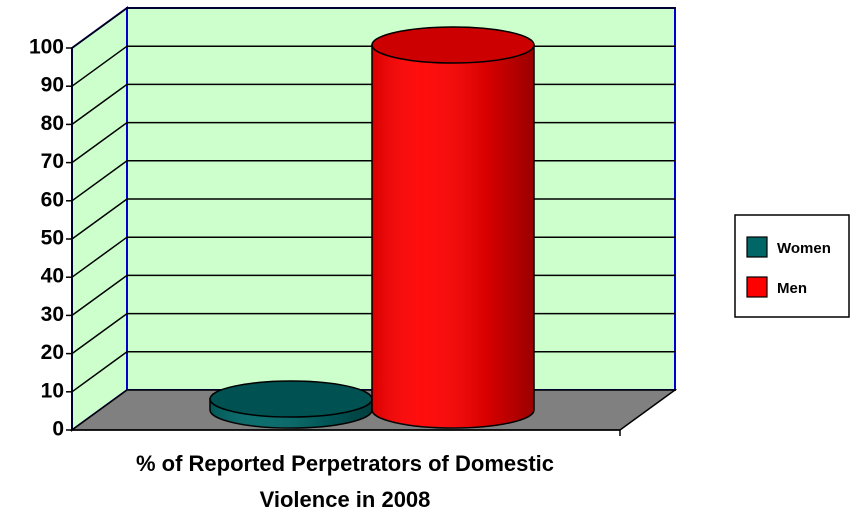  Describe the element at coordinates (792, 288) in the screenshot. I see `legend-label: Men` at that location.